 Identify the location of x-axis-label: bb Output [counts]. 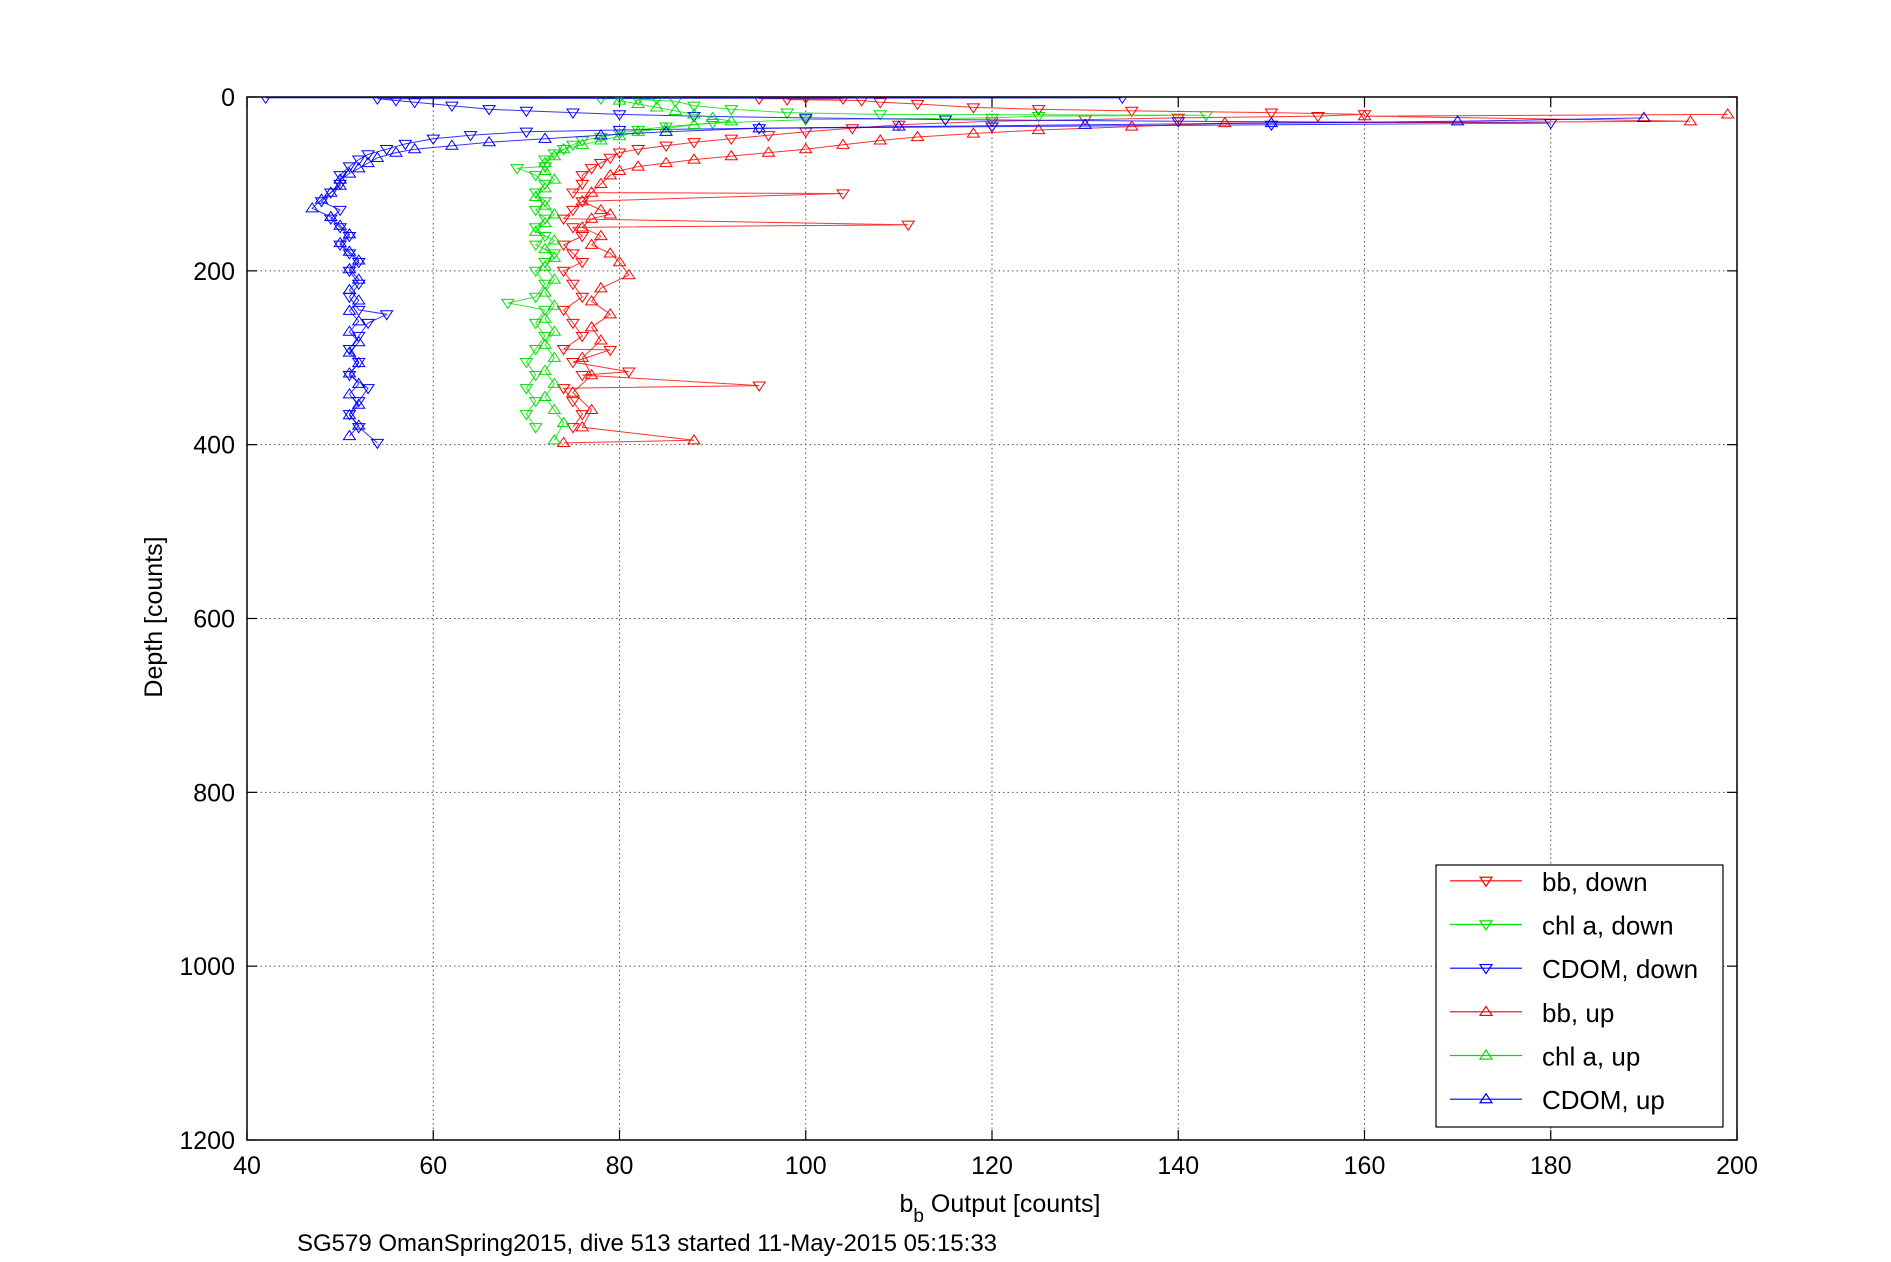
(1000, 1208).